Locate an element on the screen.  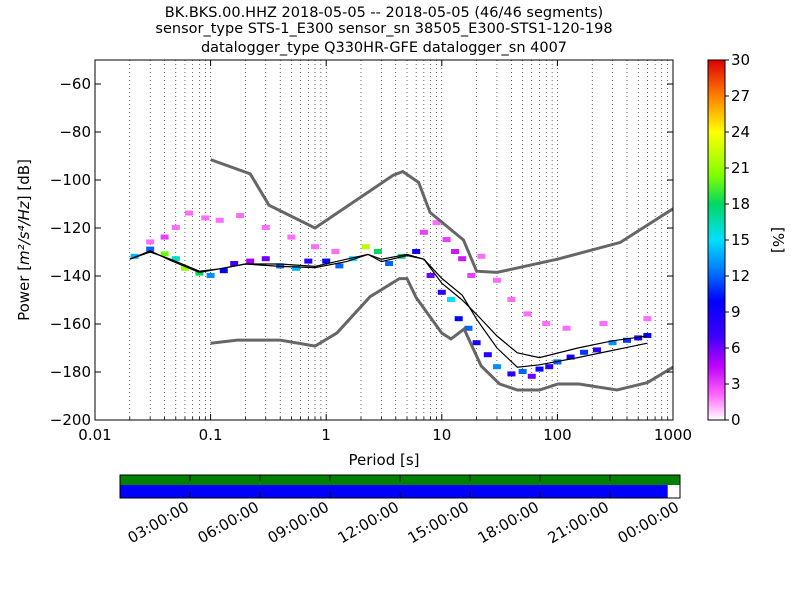
colorbar-tick-label: 15 is located at coordinates (740, 240).